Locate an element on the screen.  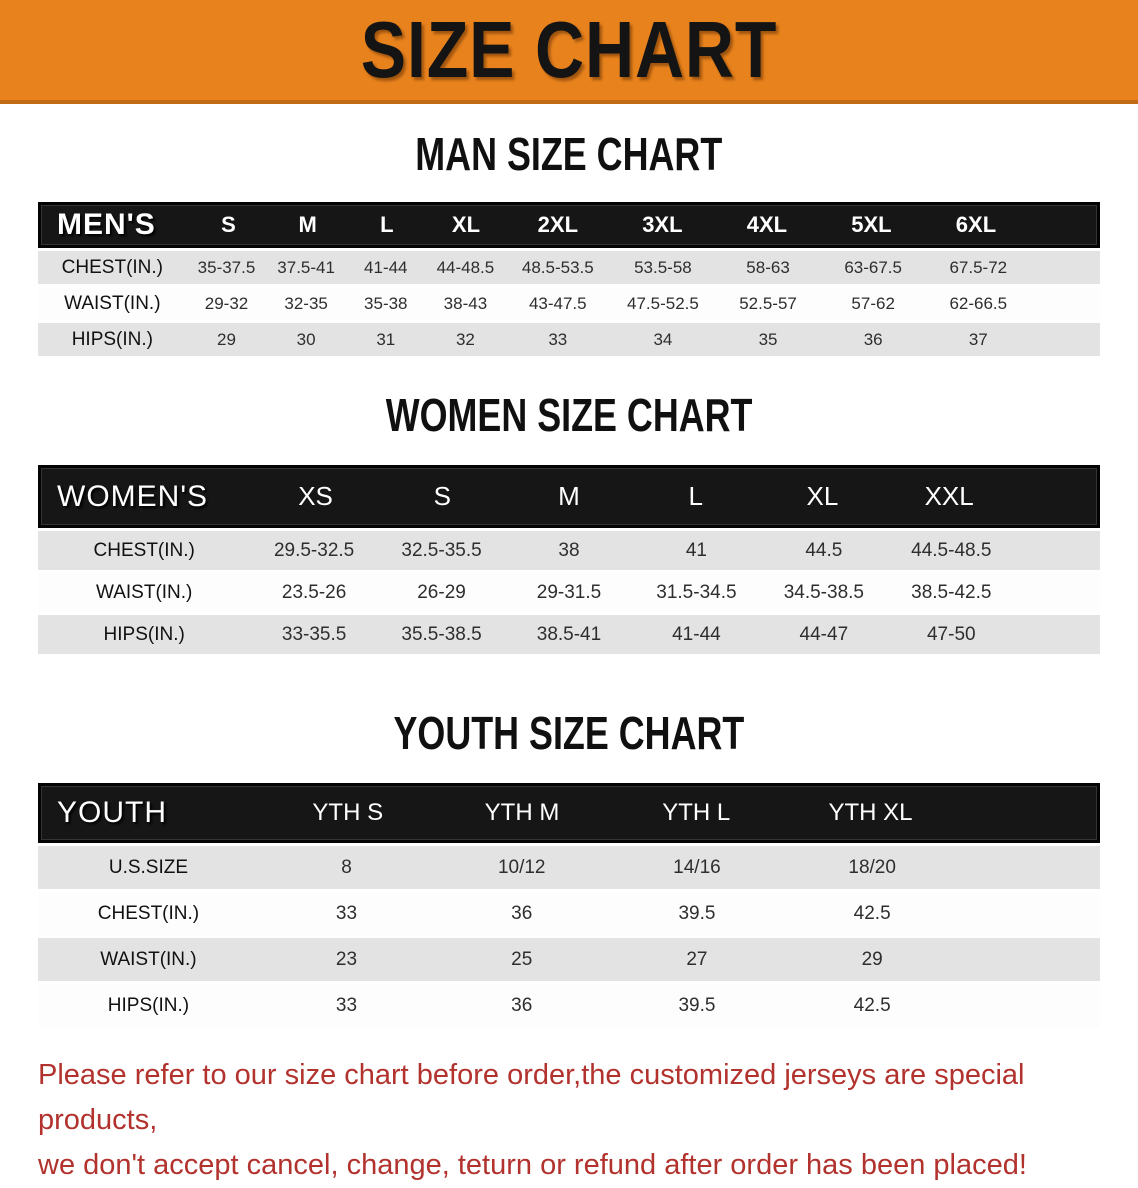
youth-section-title: YOUTH SIZE CHART is located at coordinates (569, 733).